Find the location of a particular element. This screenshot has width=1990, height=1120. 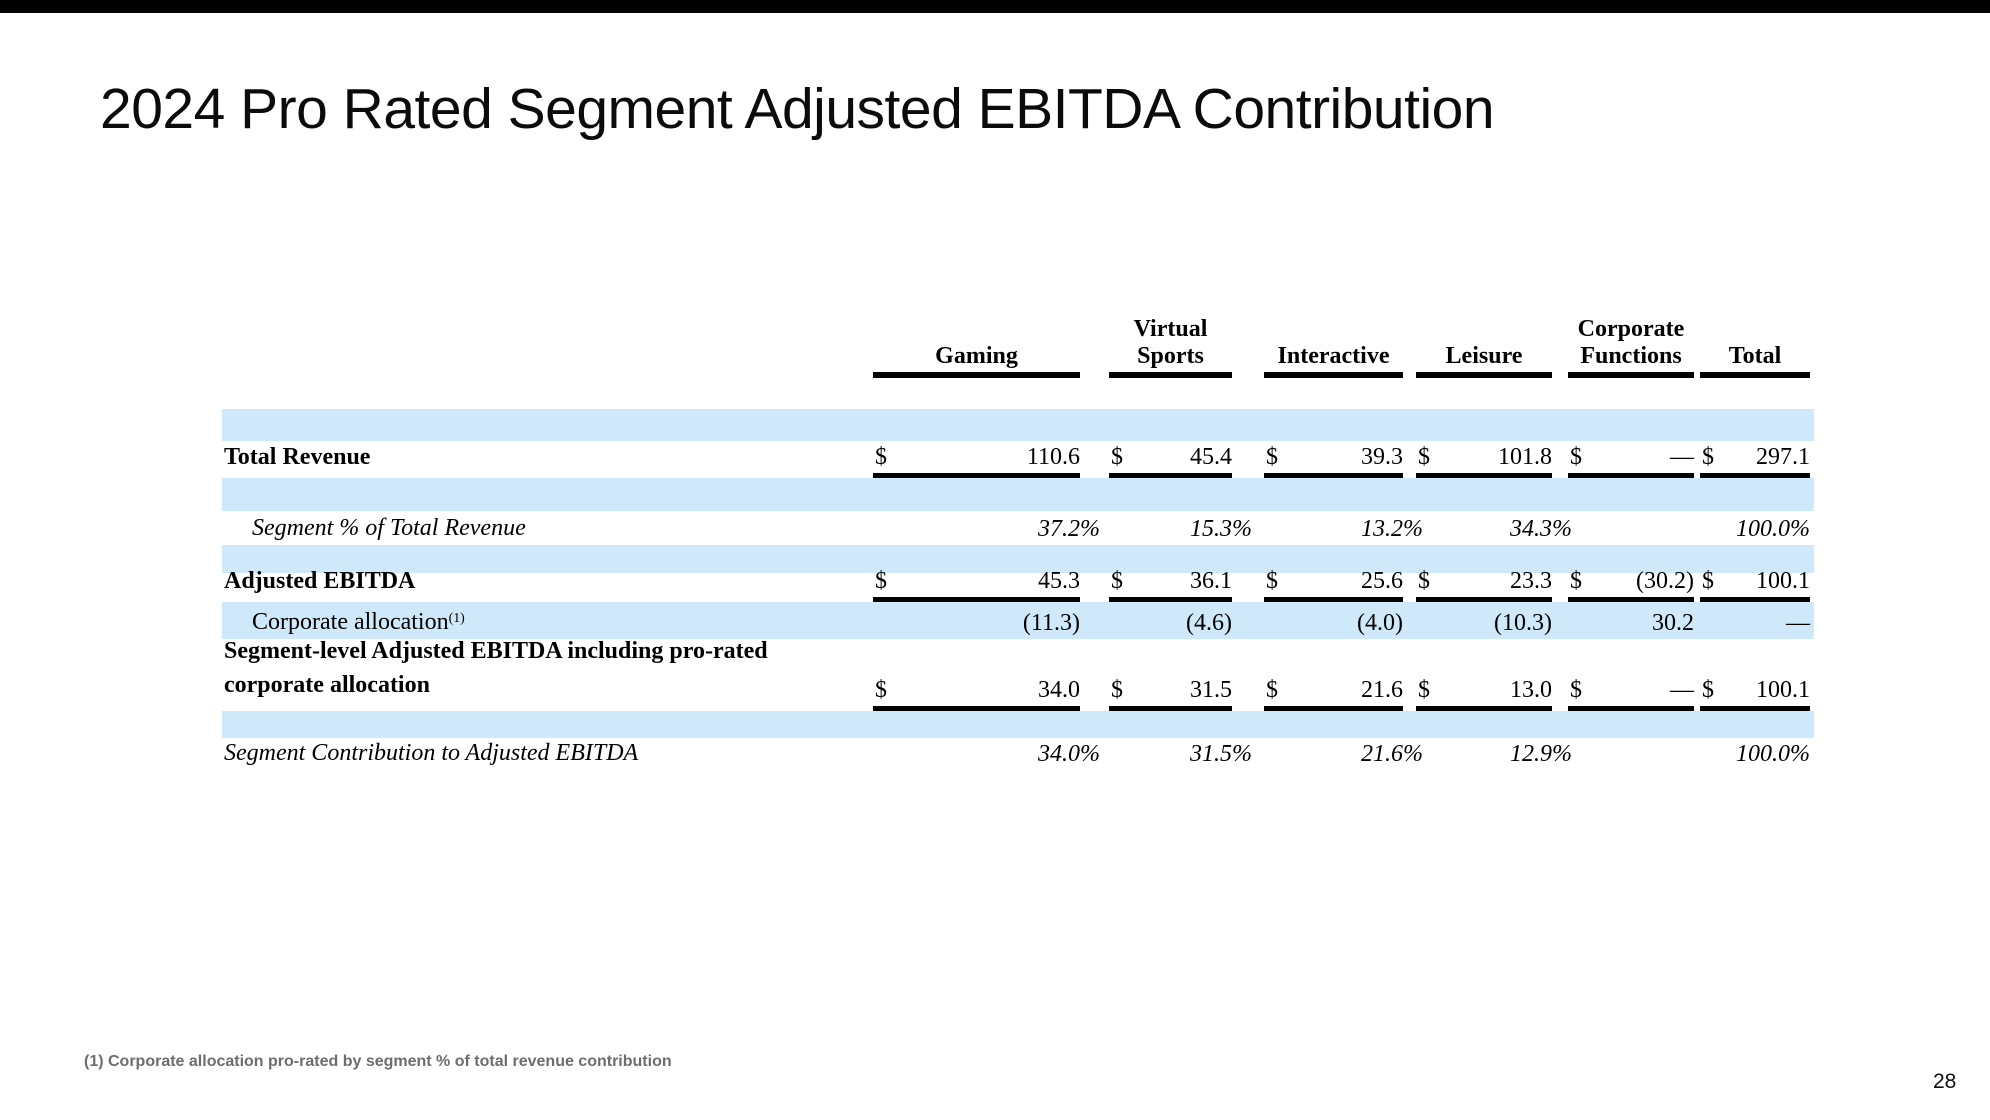

value-cell: 34.0% is located at coordinates (986, 756).